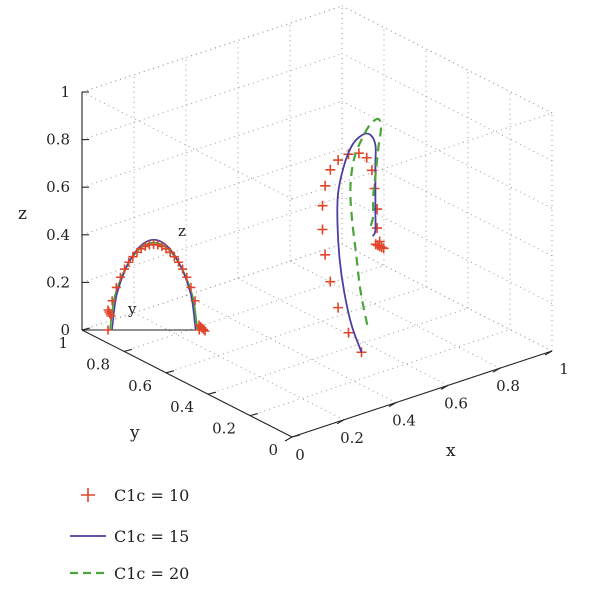 The width and height of the screenshot is (600, 601). Describe the element at coordinates (422, 394) in the screenshot. I see `x-axis-line` at that location.